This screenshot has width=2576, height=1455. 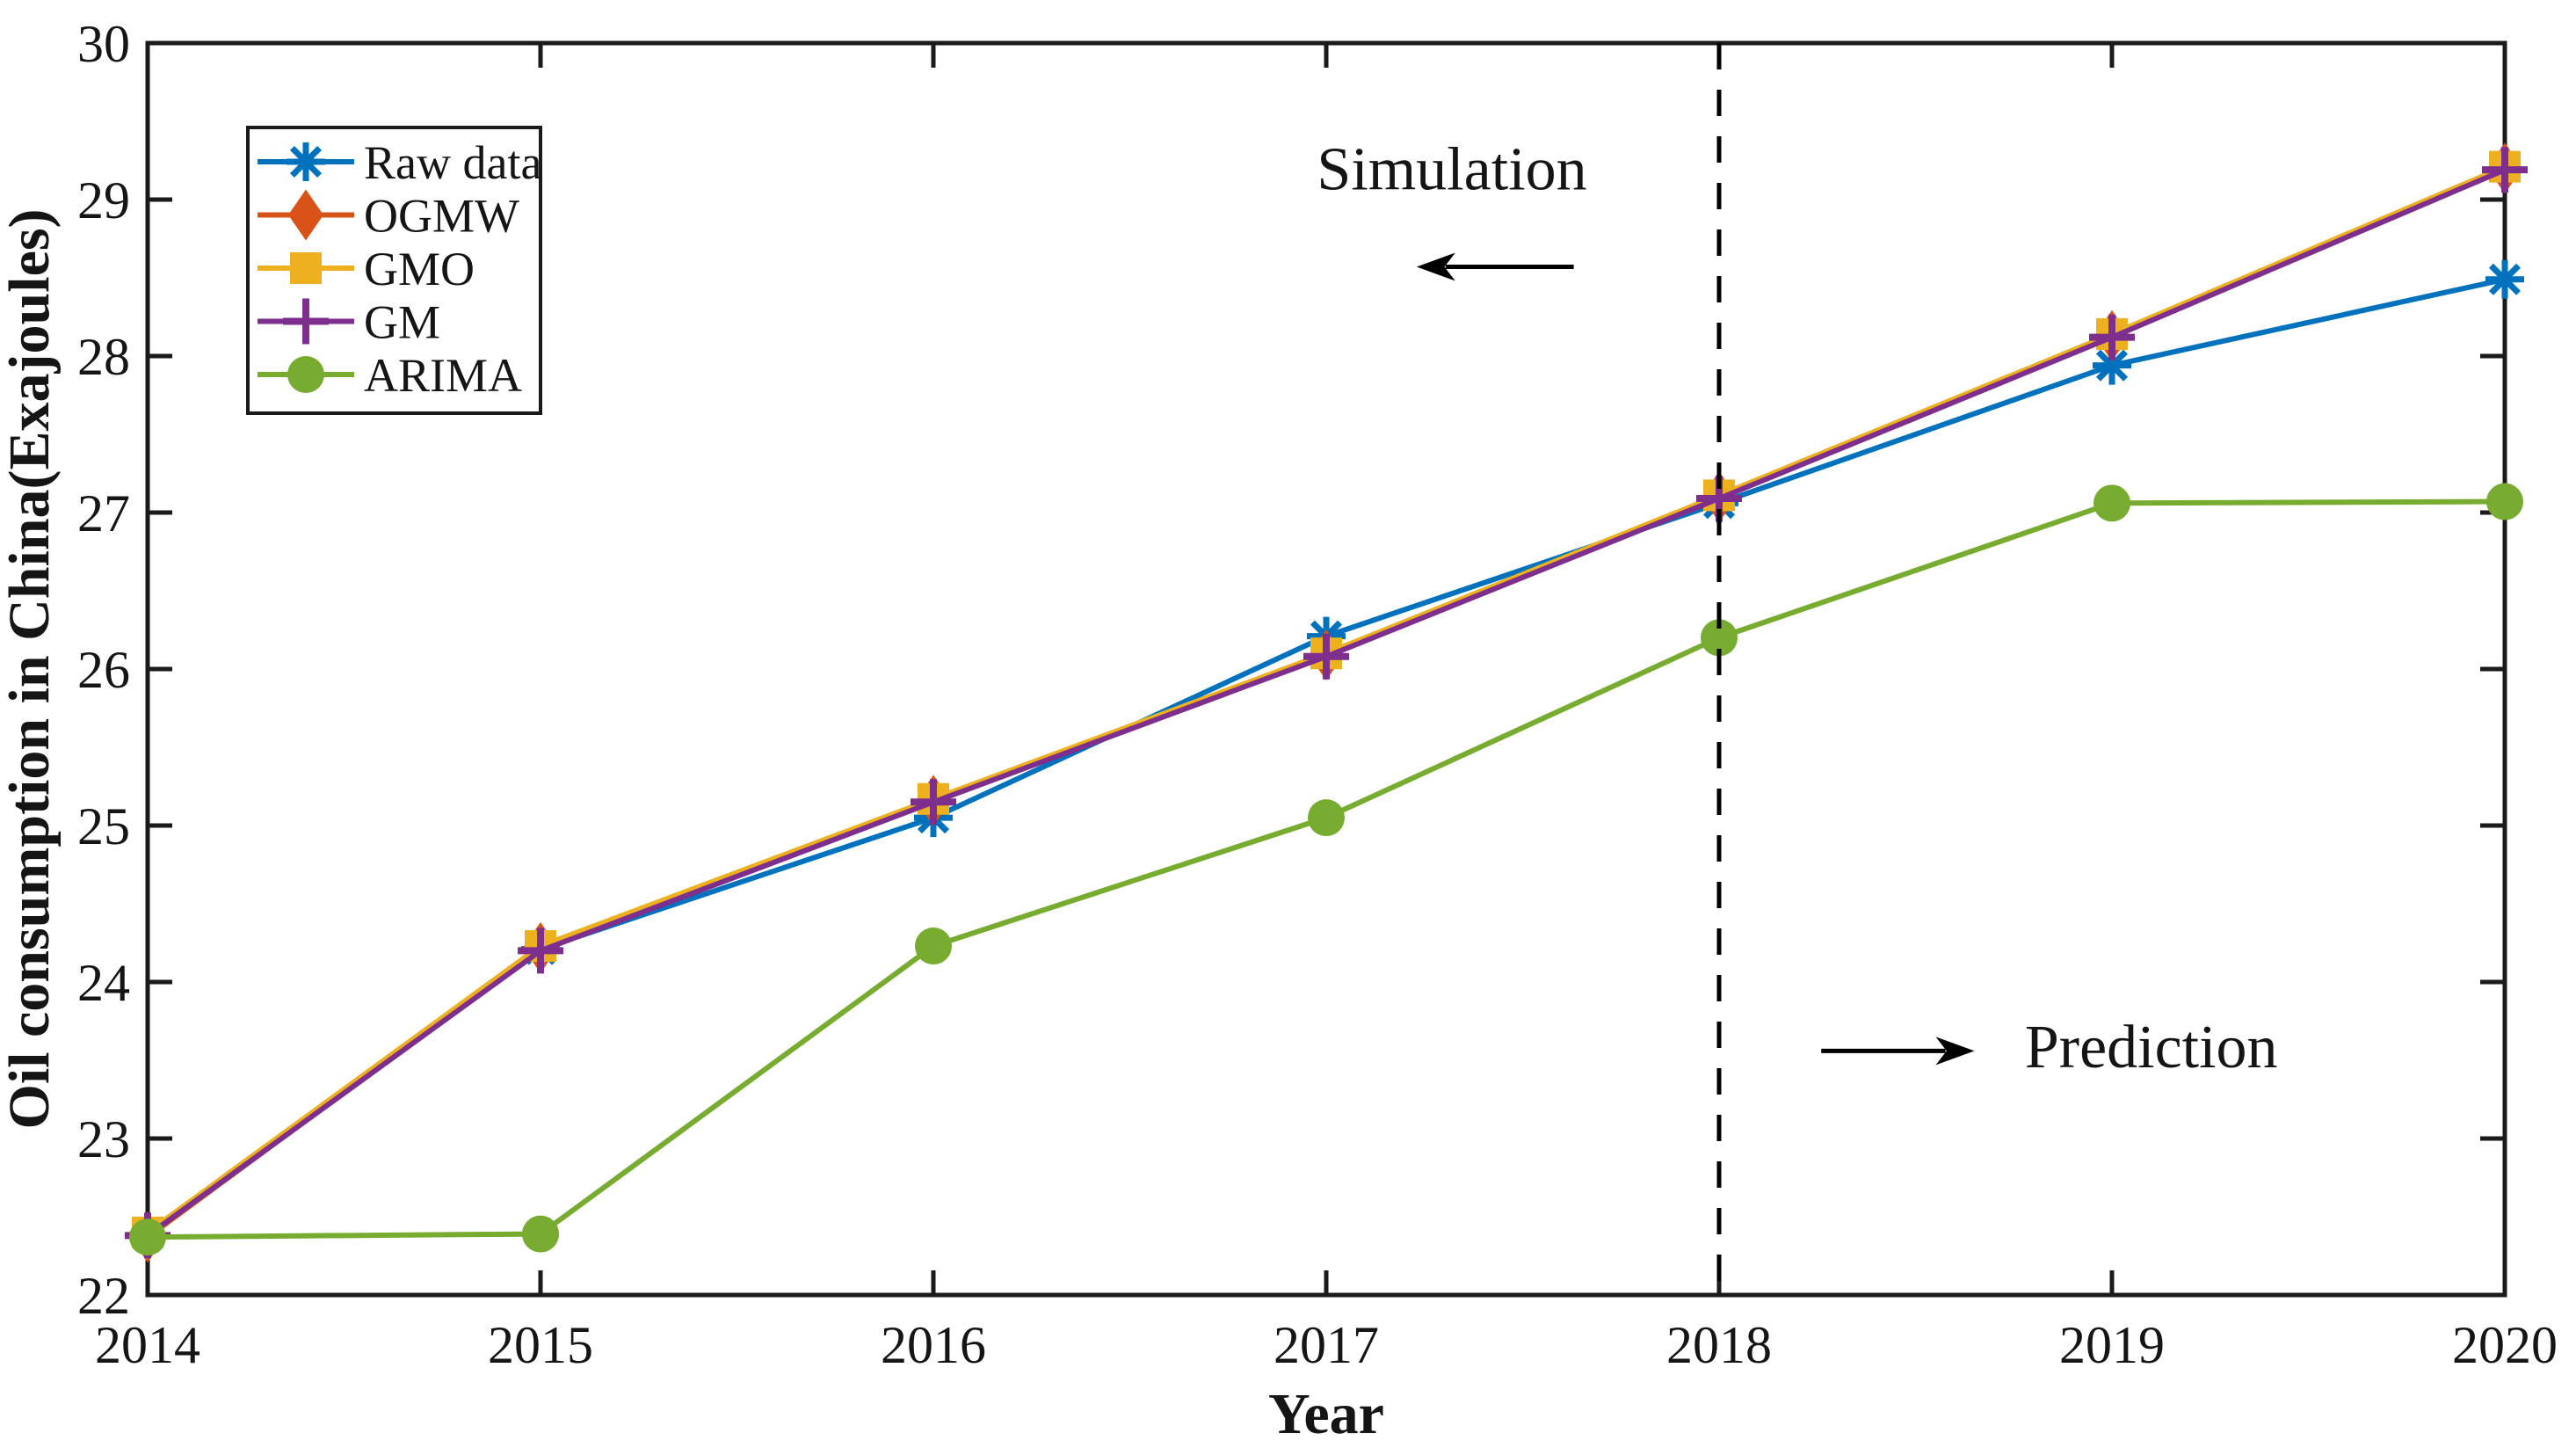 What do you see at coordinates (2112, 337) in the screenshot?
I see `data-point-gm-2019` at bounding box center [2112, 337].